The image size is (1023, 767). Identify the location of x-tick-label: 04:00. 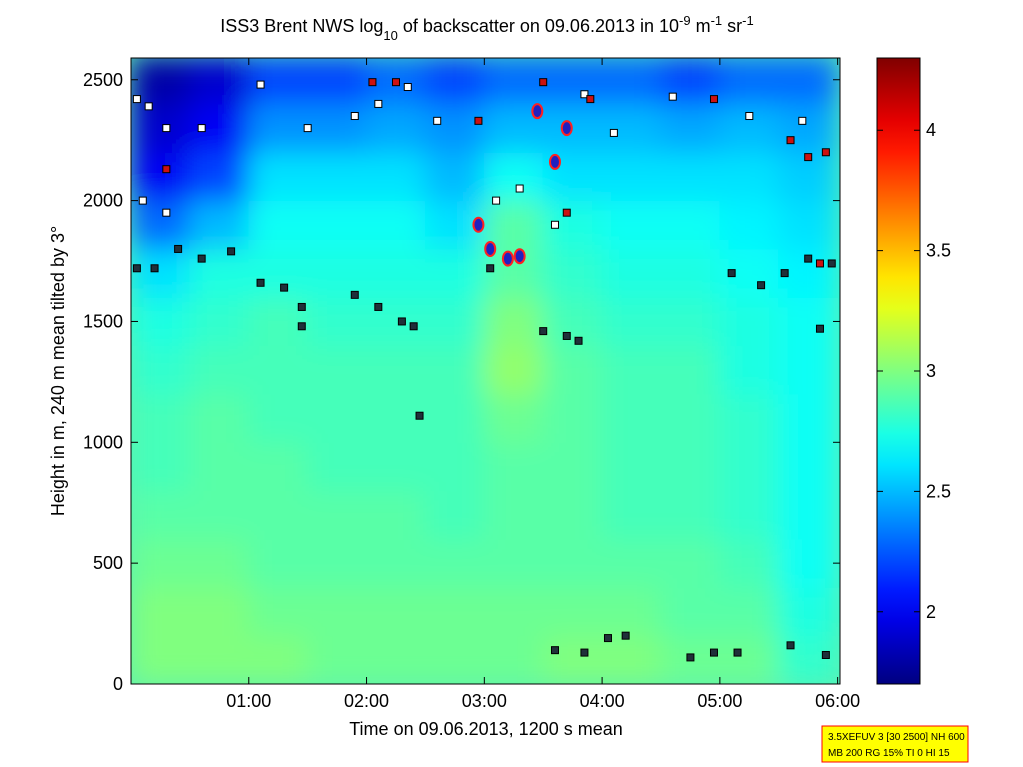
(602, 701).